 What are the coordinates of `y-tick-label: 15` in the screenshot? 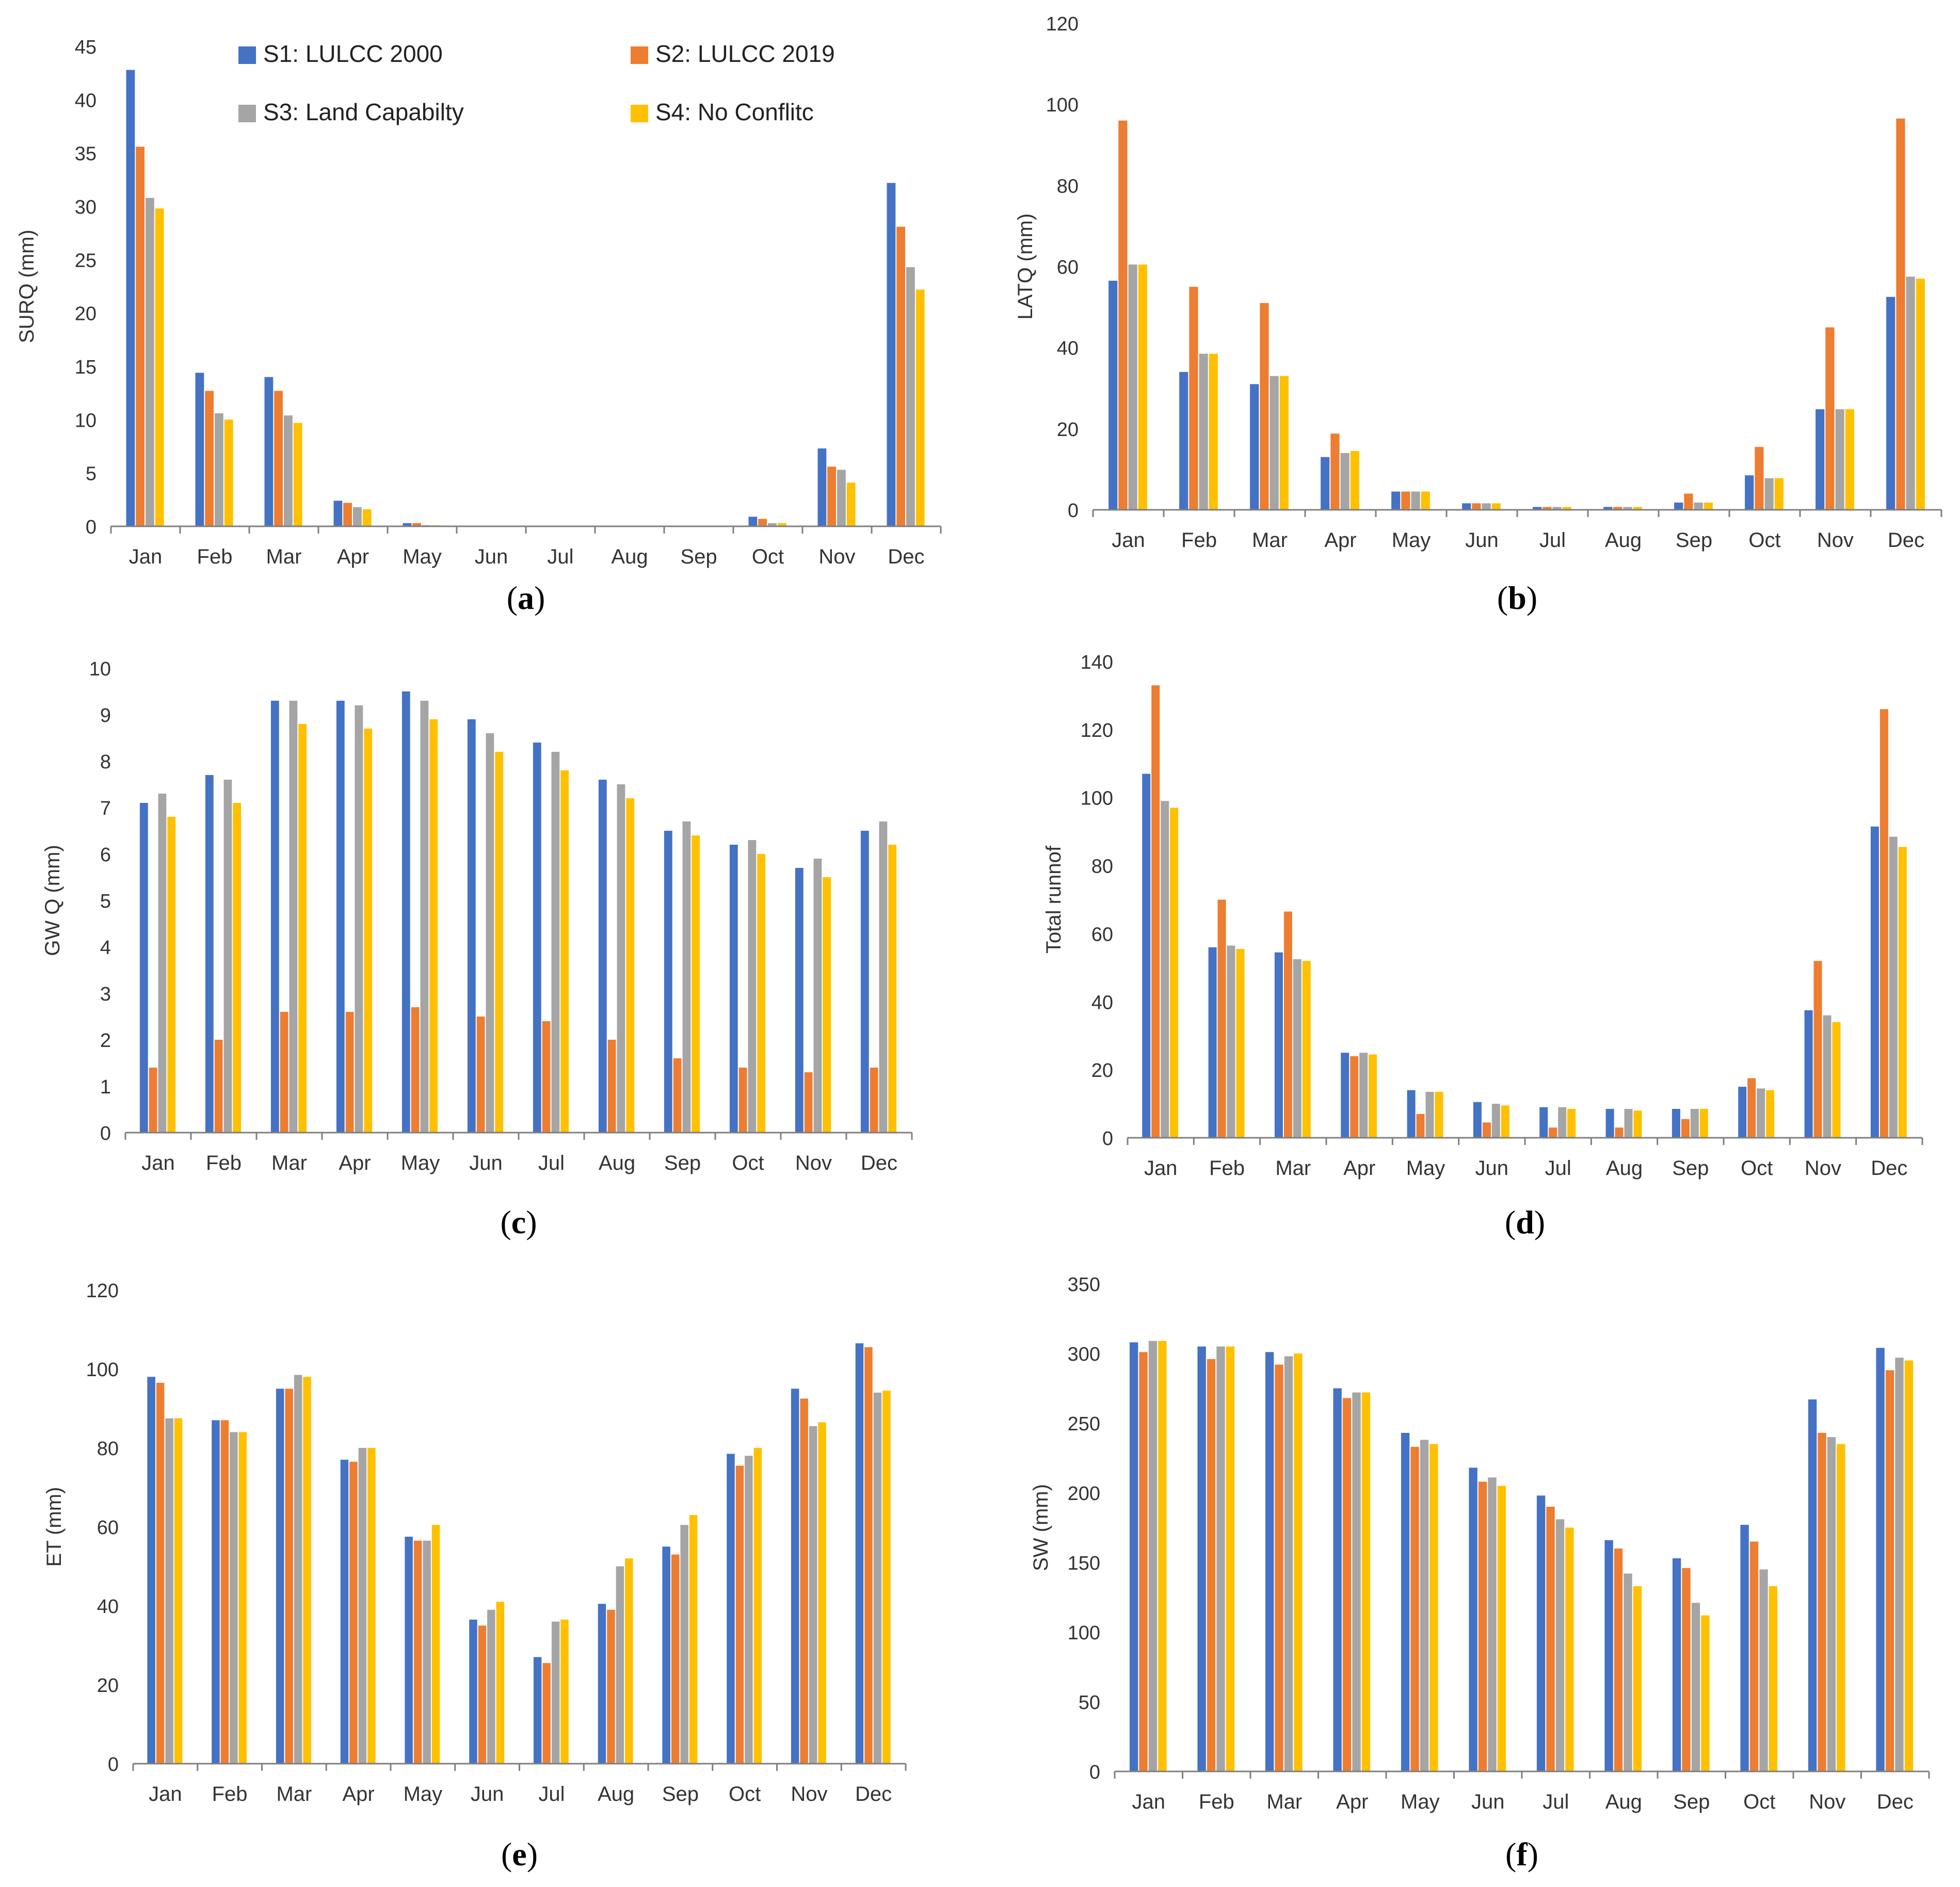 It's located at (86, 367).